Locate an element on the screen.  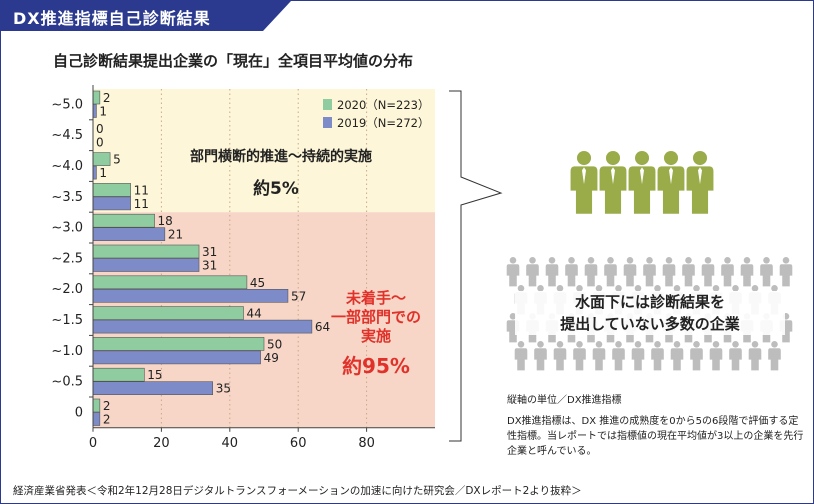
bar-value-label: 2 is located at coordinates (107, 406).